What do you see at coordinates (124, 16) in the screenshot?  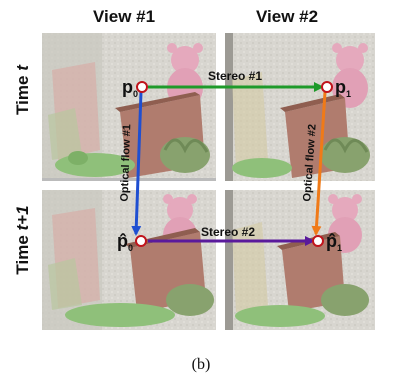 I see `column-title-view-1: View #1` at bounding box center [124, 16].